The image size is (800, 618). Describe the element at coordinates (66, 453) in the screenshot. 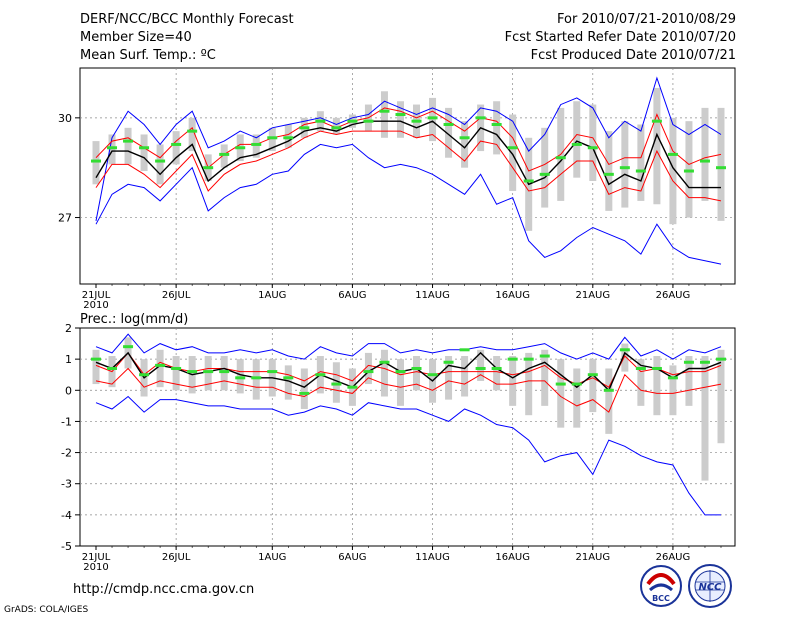

I see `y-tick-label: -2` at that location.